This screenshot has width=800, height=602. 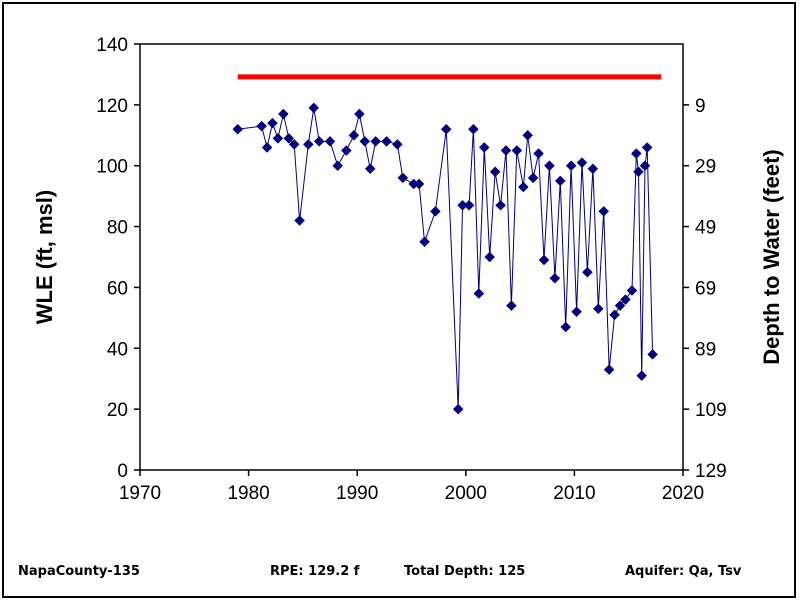 What do you see at coordinates (683, 493) in the screenshot?
I see `x-tick-label: 2020` at bounding box center [683, 493].